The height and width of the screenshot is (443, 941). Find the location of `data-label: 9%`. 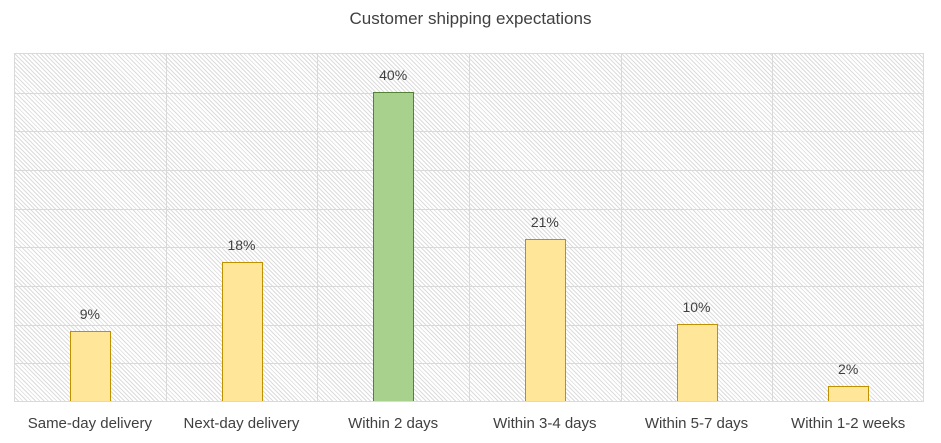

data-label: 9% is located at coordinates (89, 314).